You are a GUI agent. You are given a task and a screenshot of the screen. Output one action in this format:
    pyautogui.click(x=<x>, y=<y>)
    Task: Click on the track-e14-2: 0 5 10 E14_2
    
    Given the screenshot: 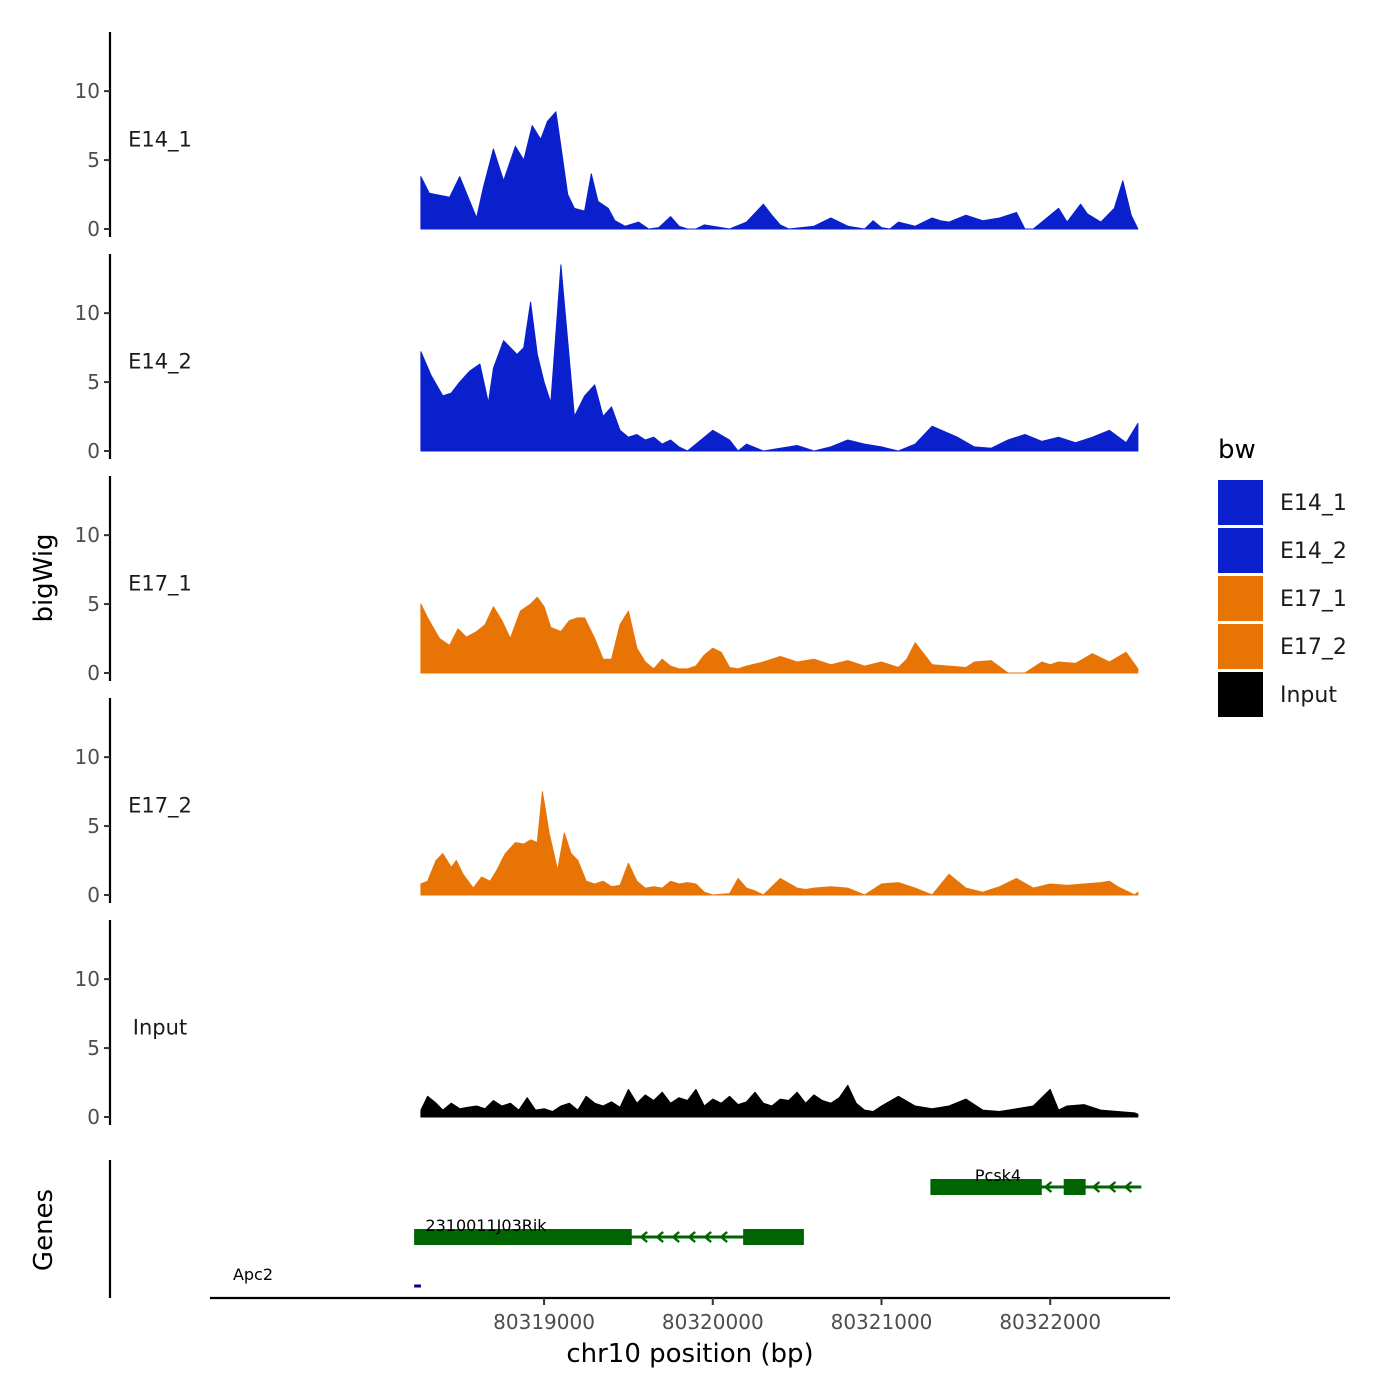 What is the action you would take?
    pyautogui.click(x=607, y=358)
    